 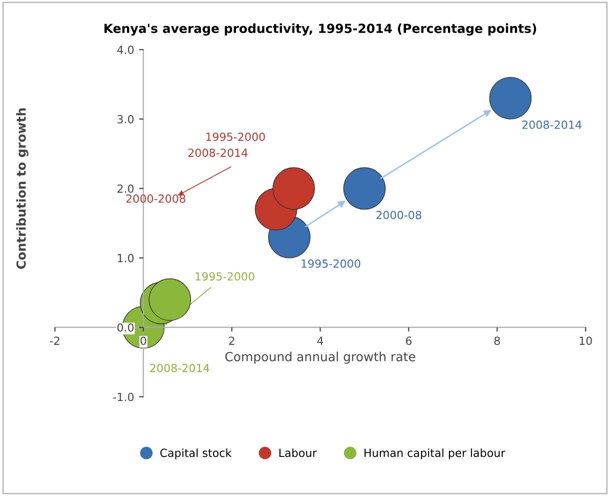 I want to click on y-tick-label: 3.0, so click(x=126, y=119).